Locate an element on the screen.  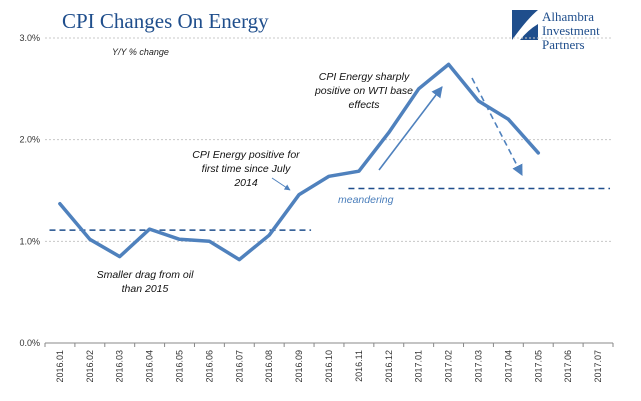
logo: Alhambra Investment Partners is located at coordinates (556, 30).